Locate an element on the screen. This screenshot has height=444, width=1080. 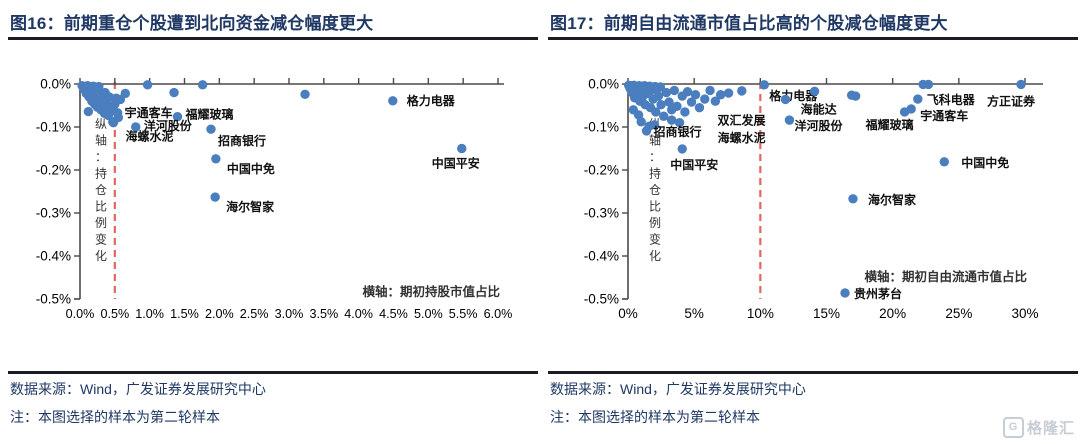
gelonghui-watermark: G 格隆汇 is located at coordinates (1038, 427).